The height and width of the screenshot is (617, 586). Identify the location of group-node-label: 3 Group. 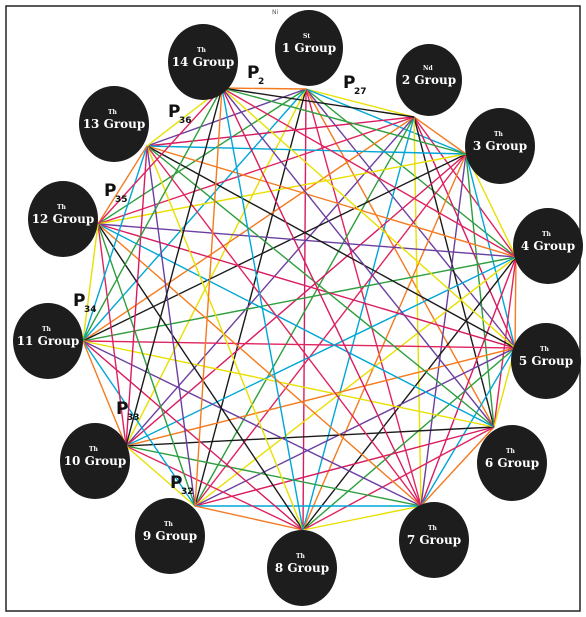
(500, 146).